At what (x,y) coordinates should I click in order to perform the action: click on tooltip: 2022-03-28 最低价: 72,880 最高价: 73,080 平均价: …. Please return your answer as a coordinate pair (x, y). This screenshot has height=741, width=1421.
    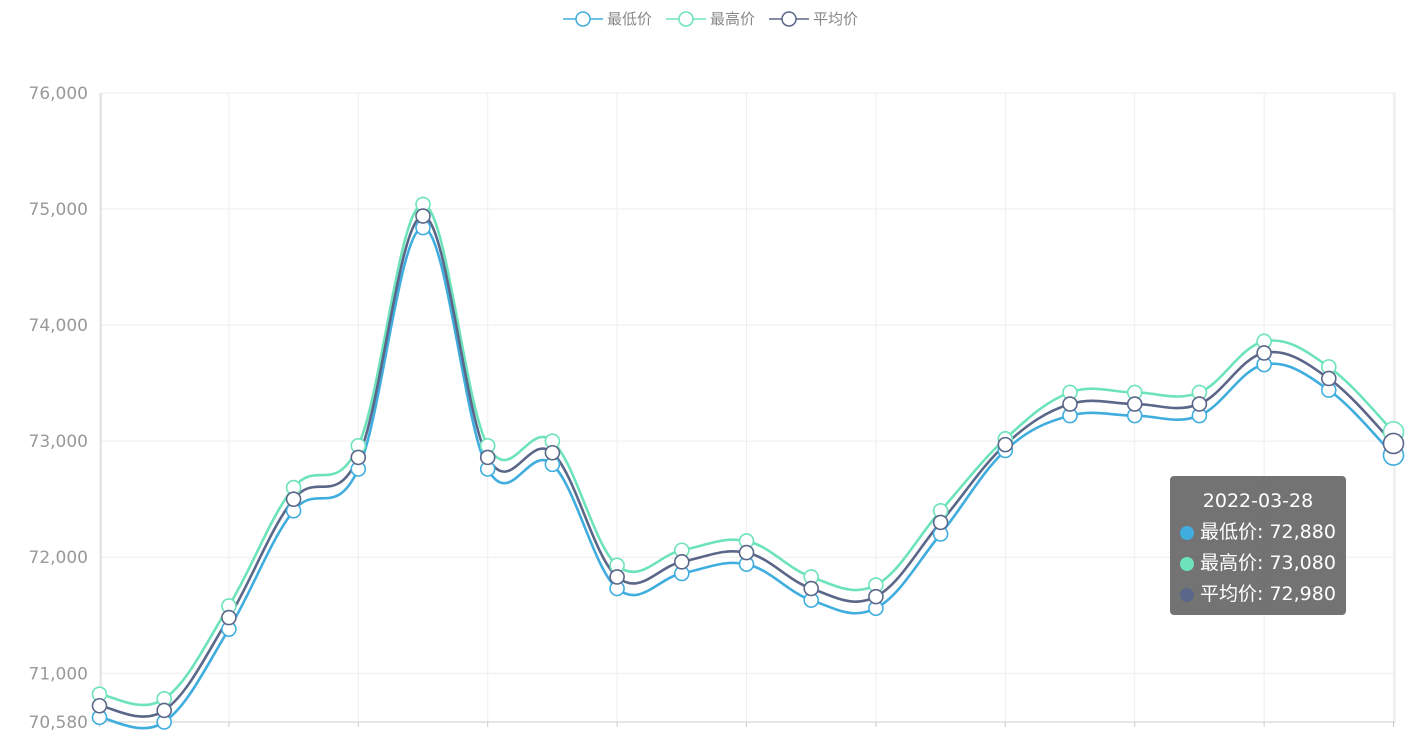
    Looking at the image, I should click on (1258, 545).